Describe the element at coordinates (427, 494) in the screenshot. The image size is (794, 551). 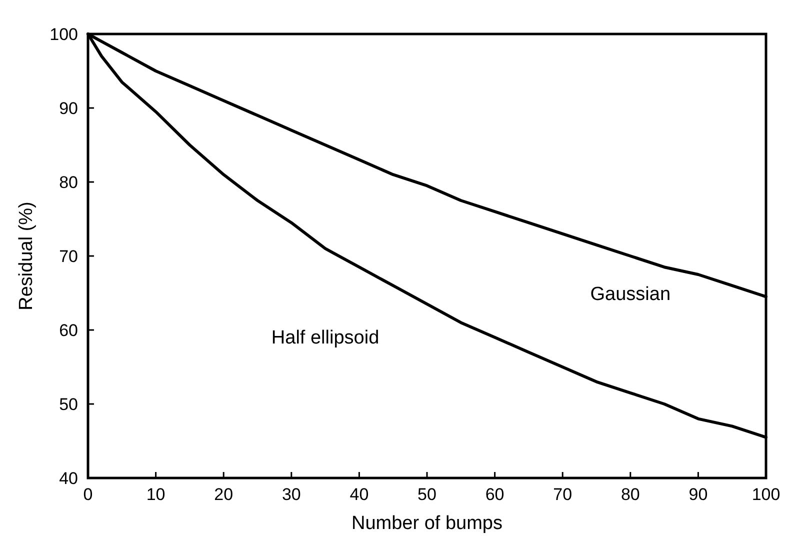
I see `x-tick-label: 50` at that location.